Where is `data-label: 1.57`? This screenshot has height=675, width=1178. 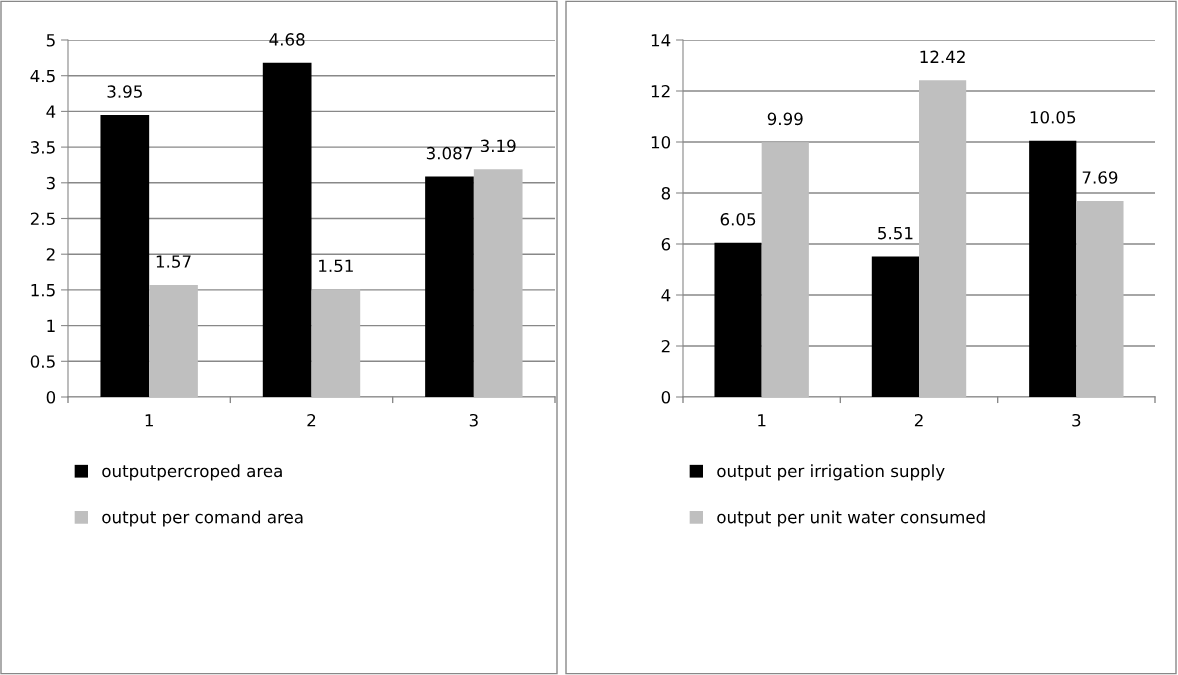 data-label: 1.57 is located at coordinates (173, 261).